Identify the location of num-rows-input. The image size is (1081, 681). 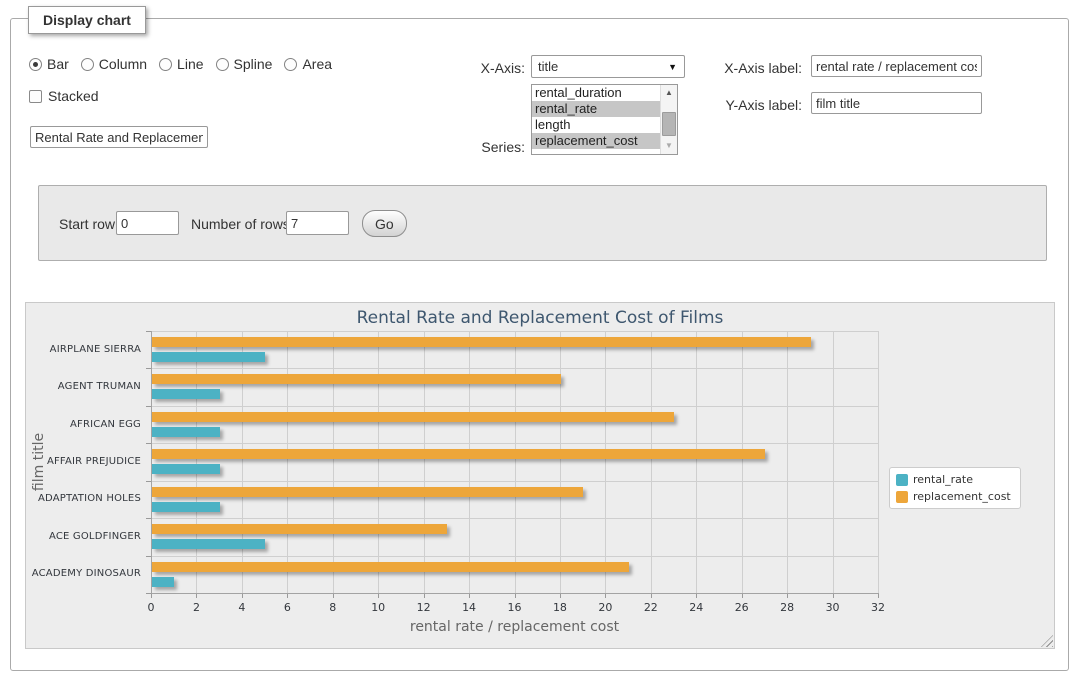
(317, 223).